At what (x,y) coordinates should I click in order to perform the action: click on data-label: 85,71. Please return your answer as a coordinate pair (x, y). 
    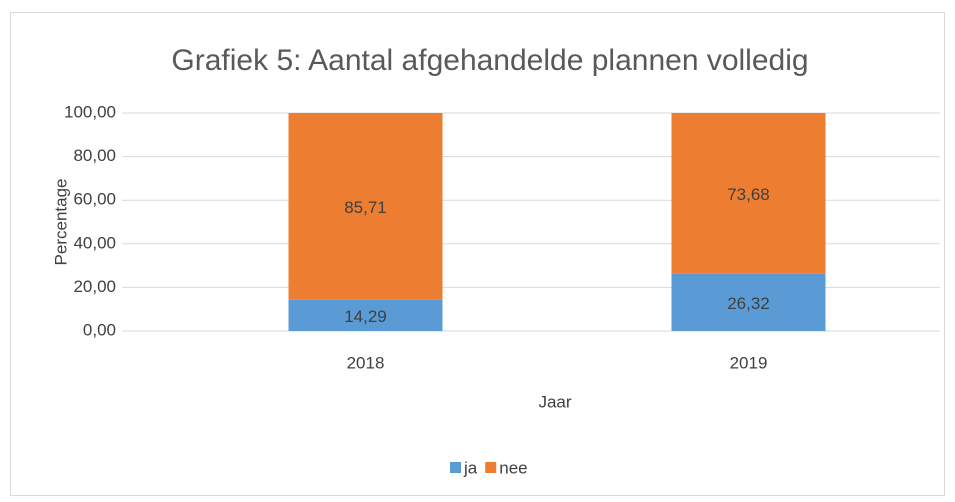
    Looking at the image, I should click on (365, 207).